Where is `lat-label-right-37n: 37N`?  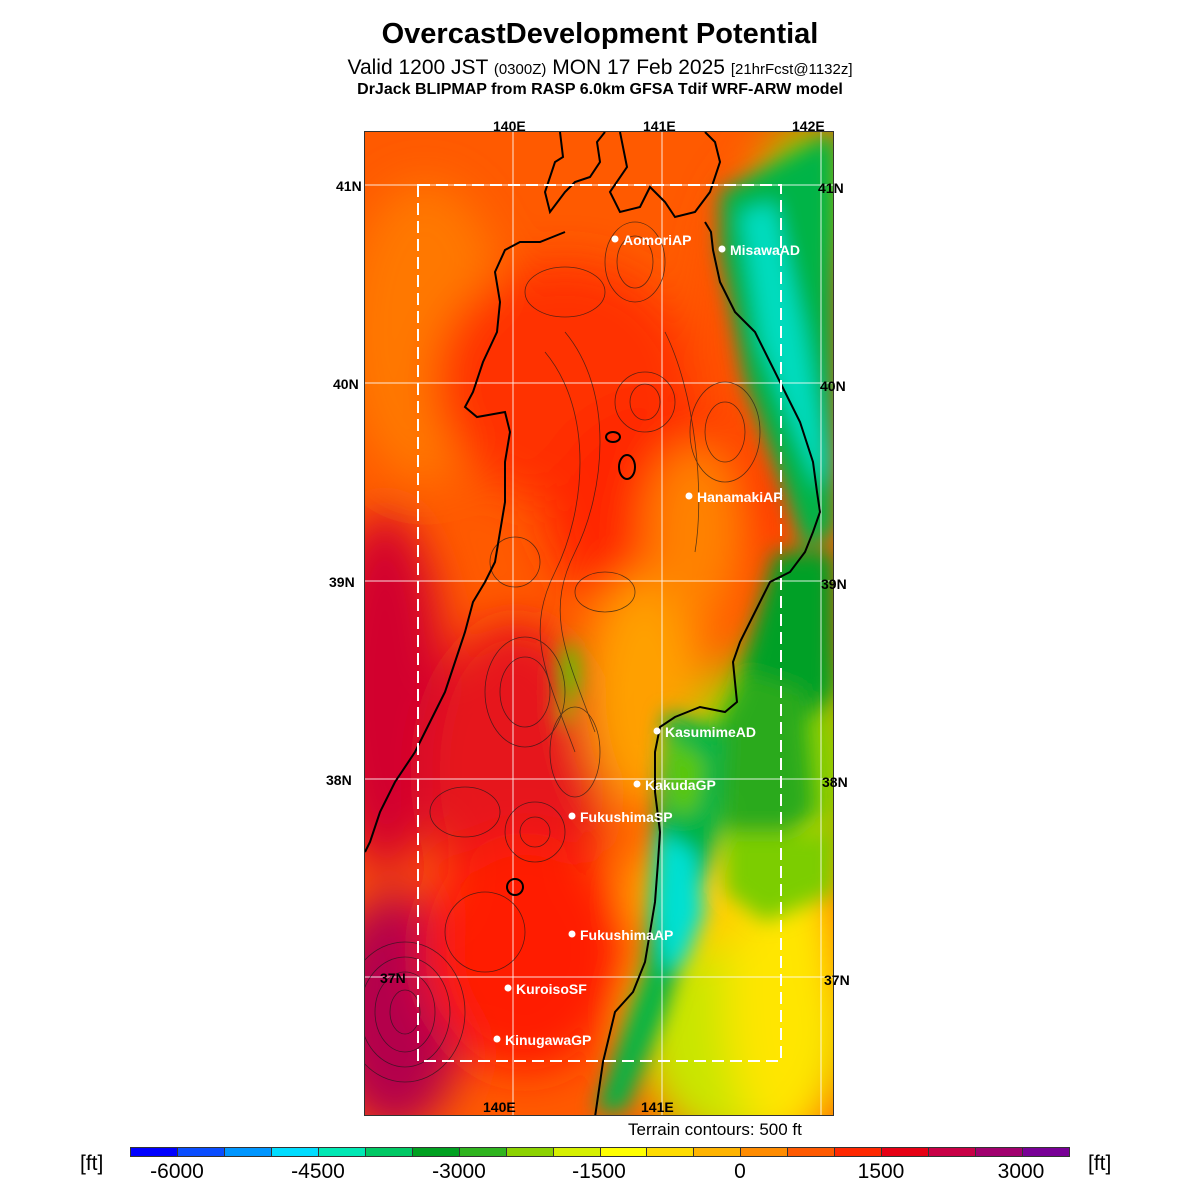 lat-label-right-37n: 37N is located at coordinates (837, 980).